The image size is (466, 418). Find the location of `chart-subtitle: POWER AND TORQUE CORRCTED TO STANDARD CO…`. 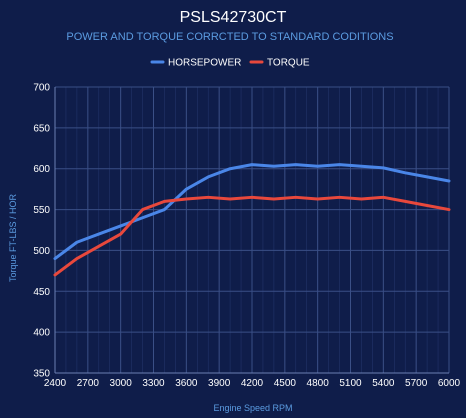

chart-subtitle: POWER AND TORQUE CORRCTED TO STANDARD CO… is located at coordinates (229, 37).